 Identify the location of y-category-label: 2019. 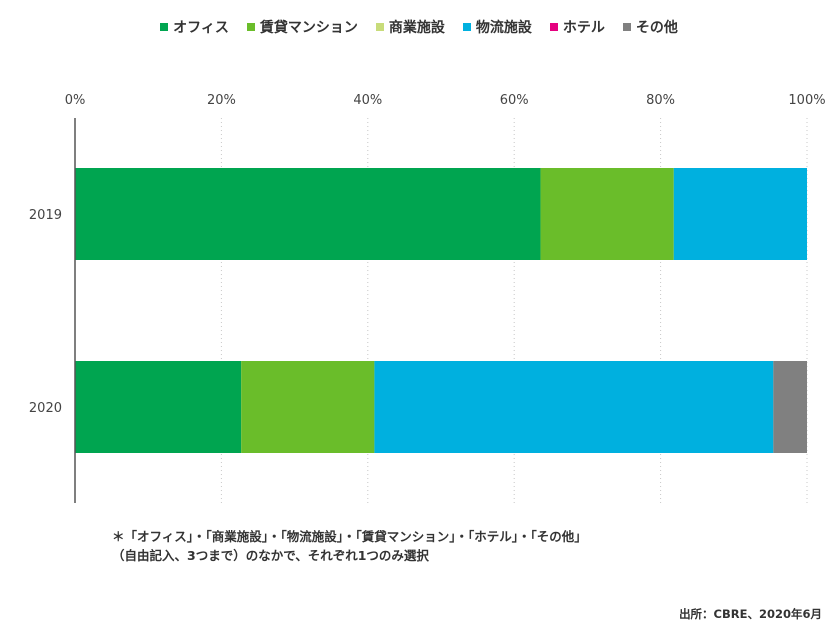
(45, 215).